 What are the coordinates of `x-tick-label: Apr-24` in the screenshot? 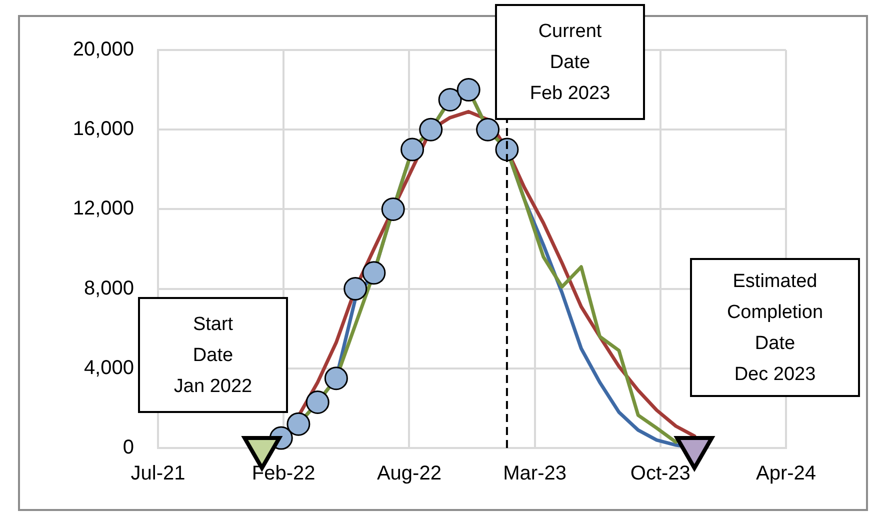 It's located at (786, 473).